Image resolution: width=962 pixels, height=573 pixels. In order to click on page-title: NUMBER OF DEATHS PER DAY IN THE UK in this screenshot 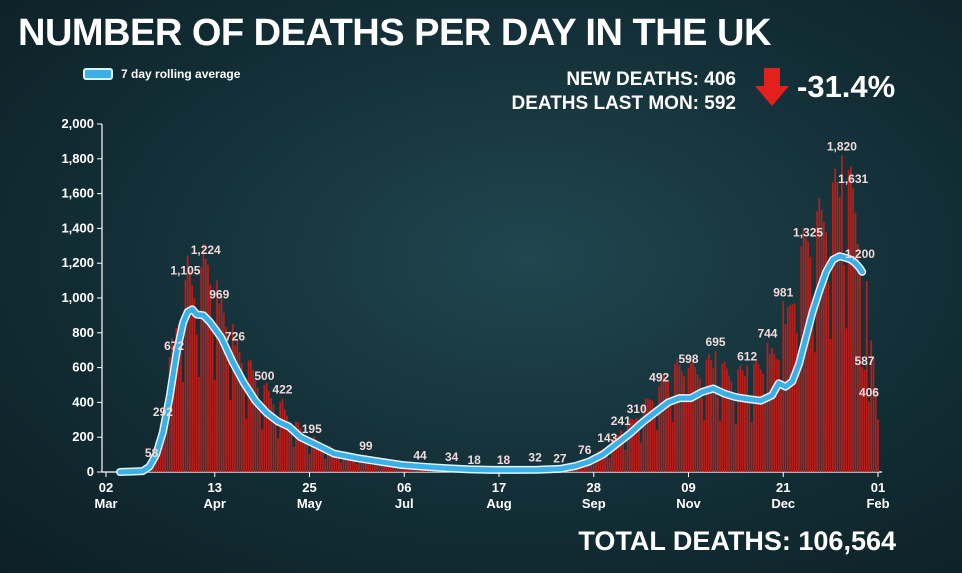, I will do `click(394, 33)`.